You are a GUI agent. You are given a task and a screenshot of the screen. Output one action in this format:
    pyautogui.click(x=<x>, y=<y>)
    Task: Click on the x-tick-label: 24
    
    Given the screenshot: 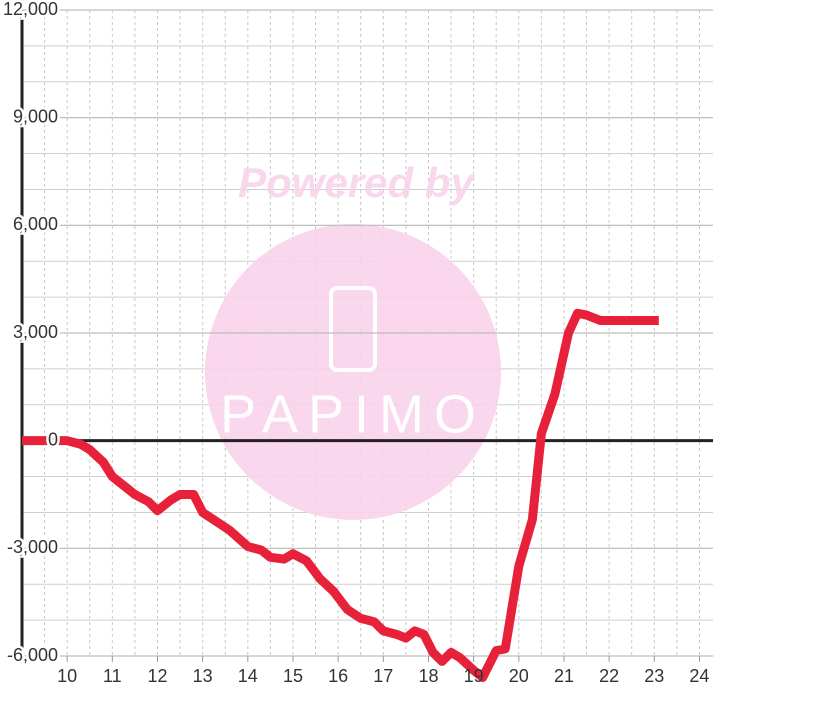 What is the action you would take?
    pyautogui.click(x=699, y=676)
    